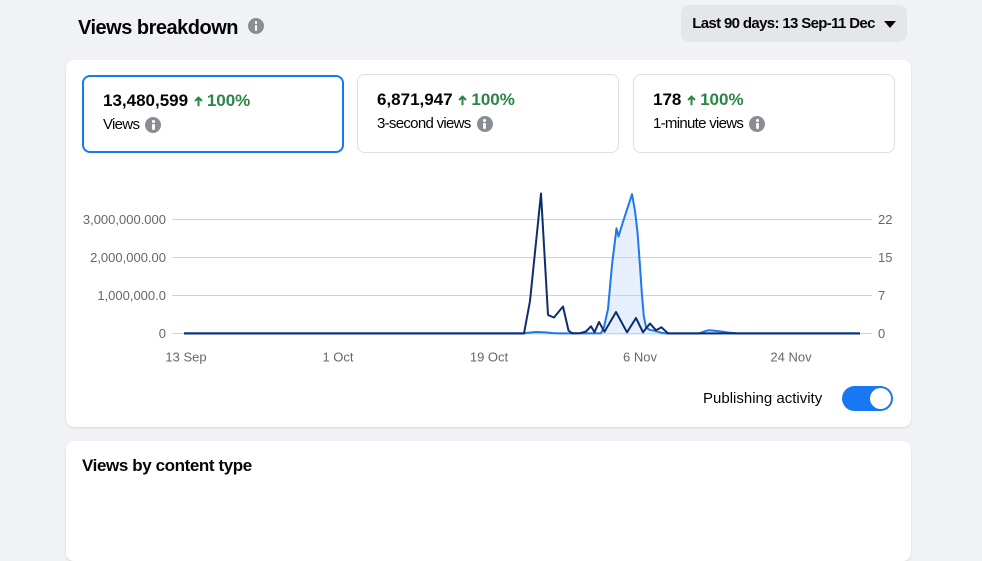 This screenshot has height=561, width=982. Describe the element at coordinates (885, 257) in the screenshot. I see `svg-text: 15` at that location.